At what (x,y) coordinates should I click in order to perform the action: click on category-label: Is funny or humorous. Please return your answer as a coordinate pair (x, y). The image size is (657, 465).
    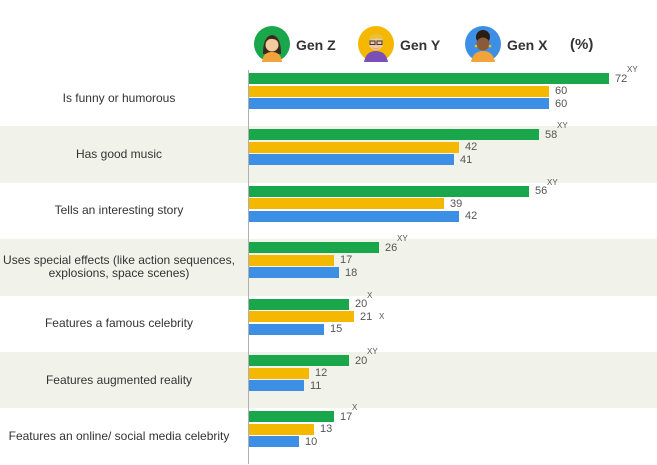
    Looking at the image, I should click on (119, 97).